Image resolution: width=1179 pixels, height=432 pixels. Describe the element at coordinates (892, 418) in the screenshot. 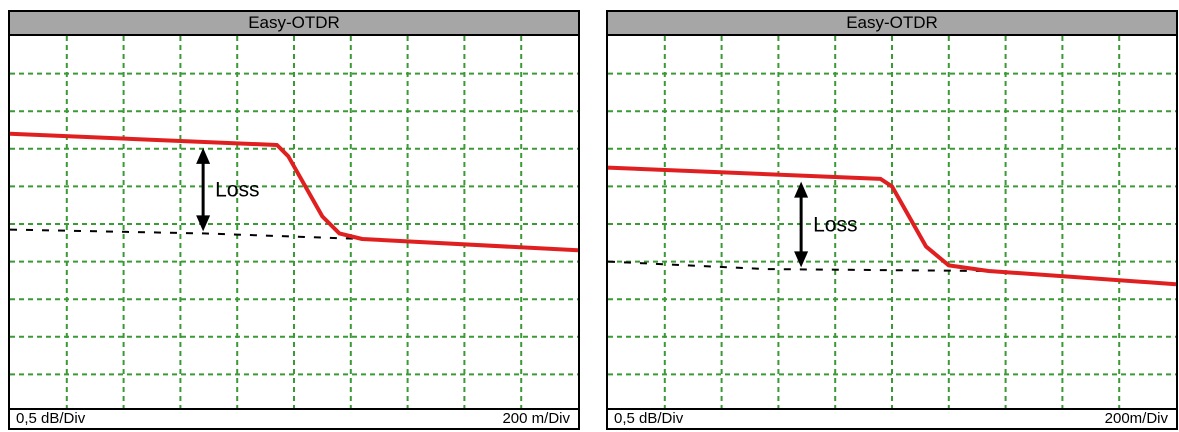

I see `panel-footer: 0,5 dB/Div 200m/Div` at that location.